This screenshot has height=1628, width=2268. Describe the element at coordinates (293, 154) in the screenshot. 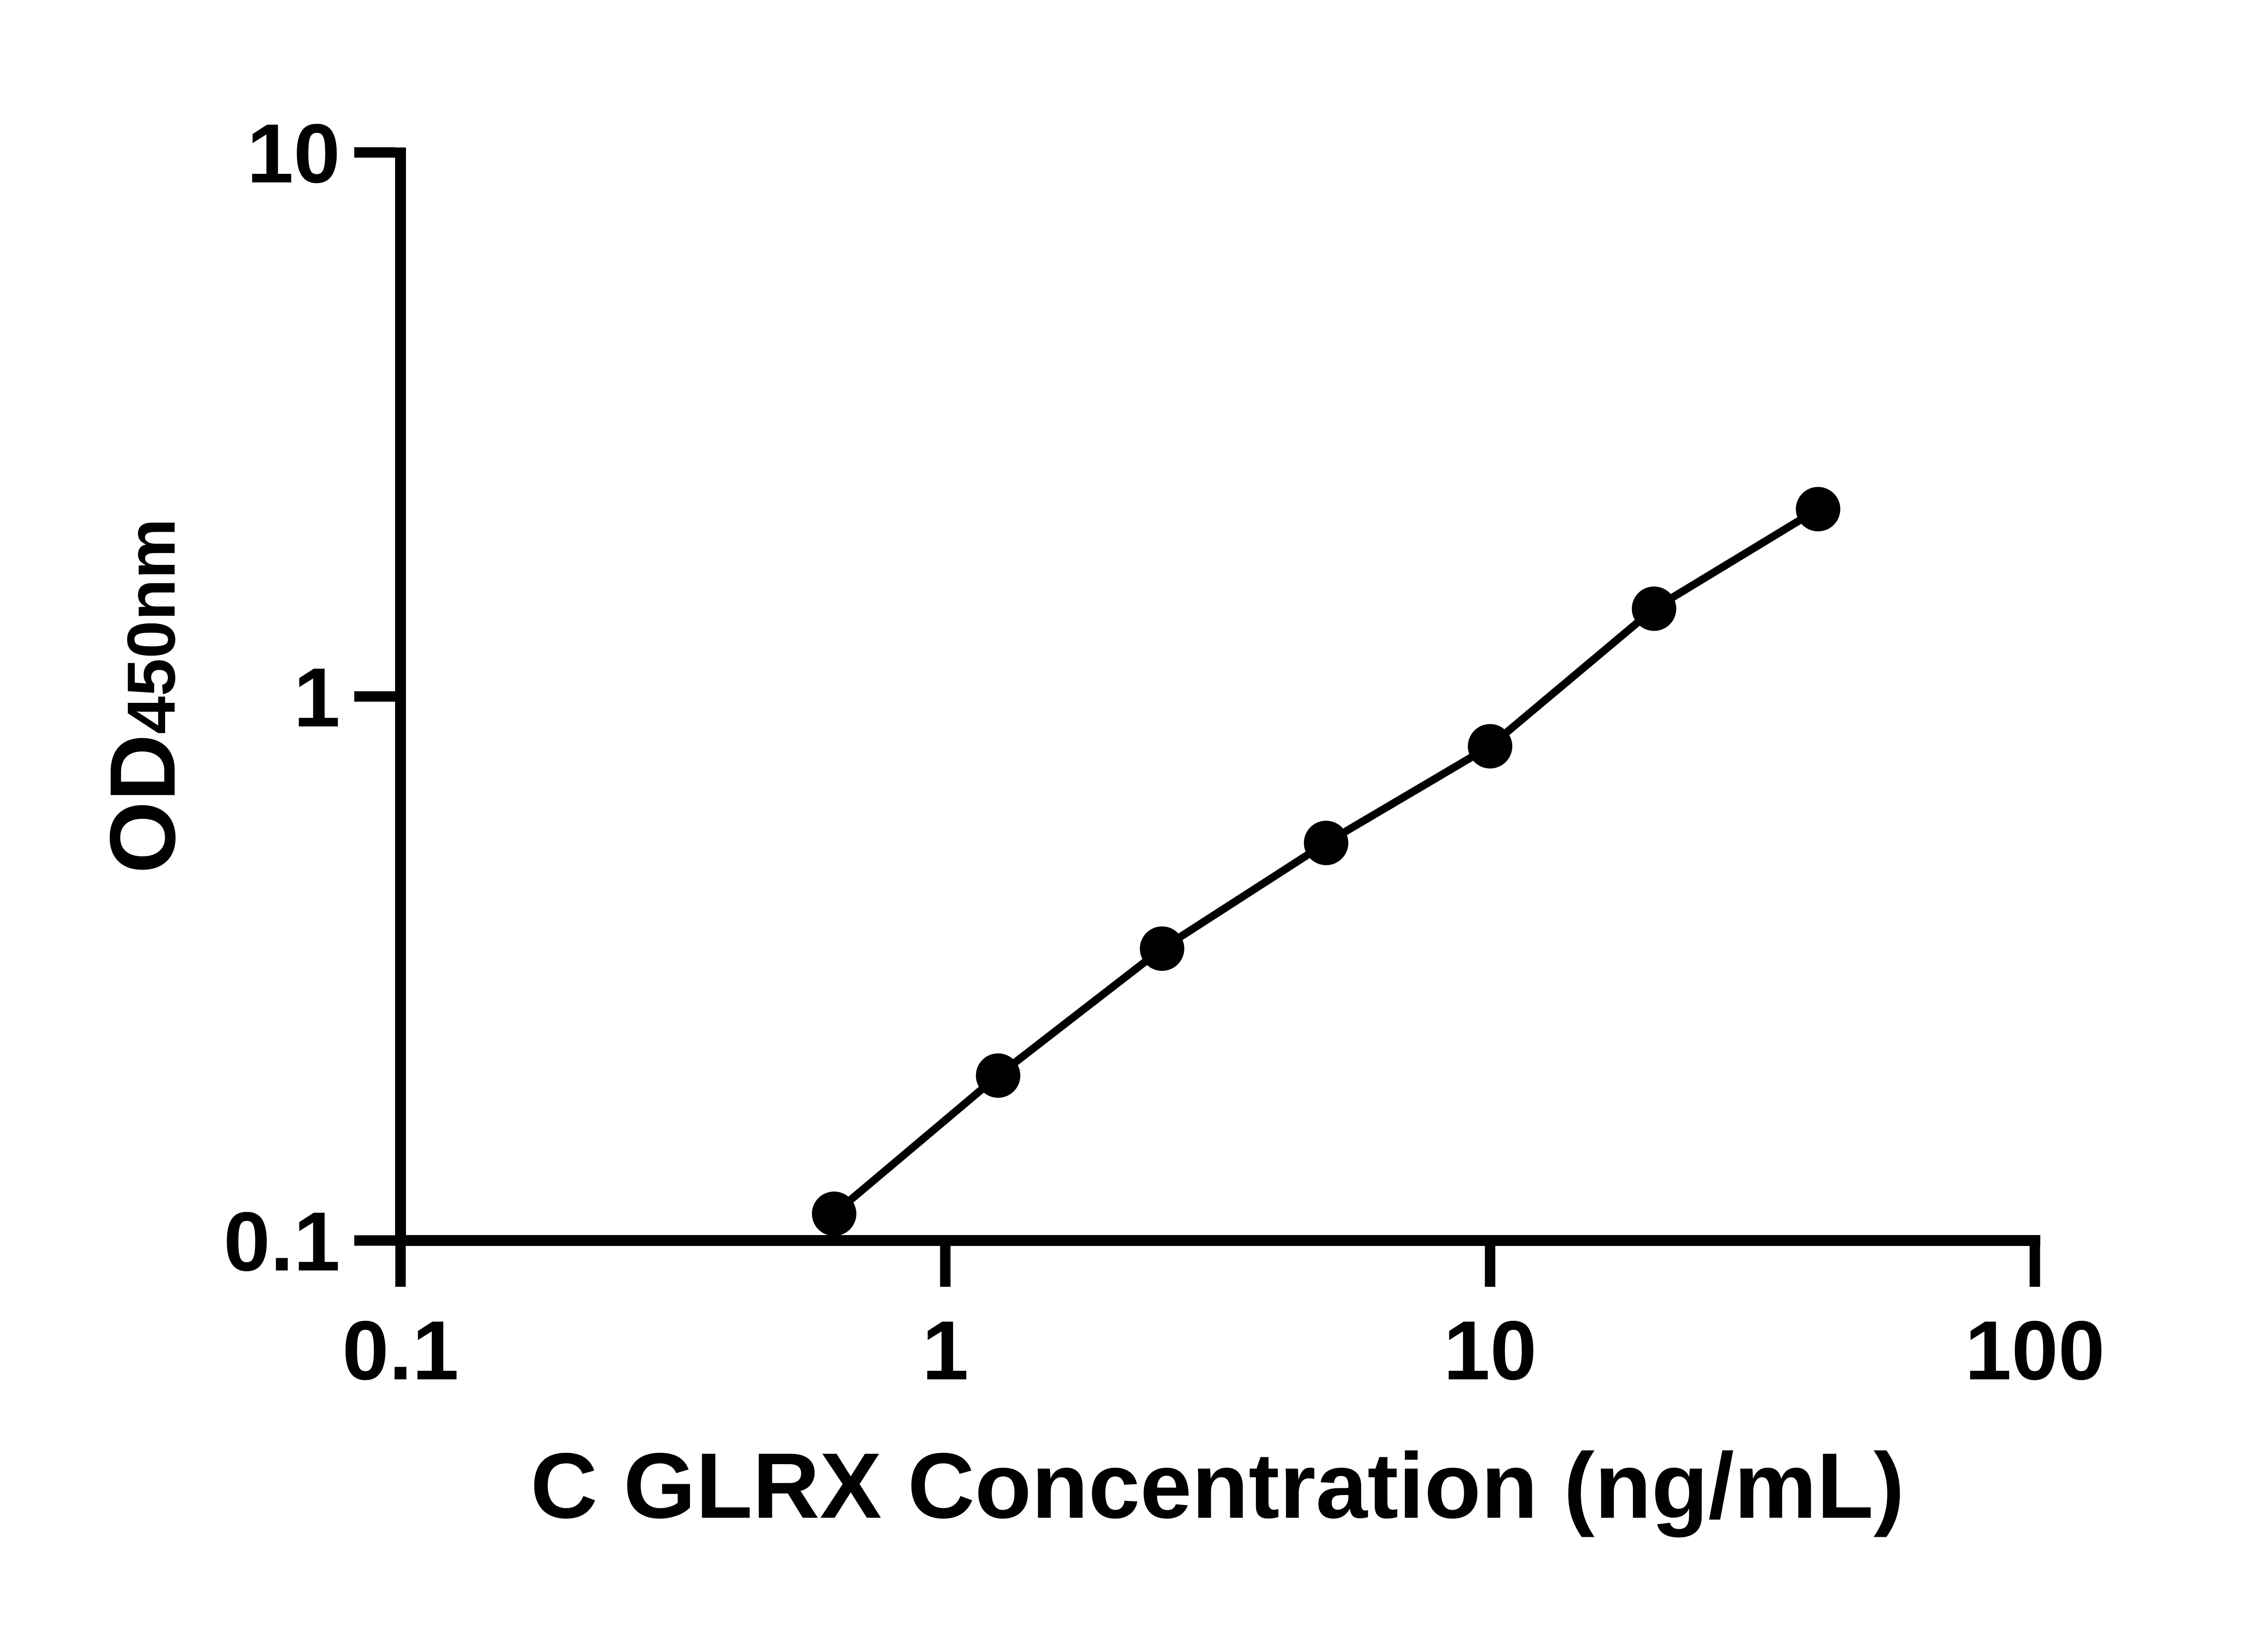

I see `y-tick-label: 10` at that location.